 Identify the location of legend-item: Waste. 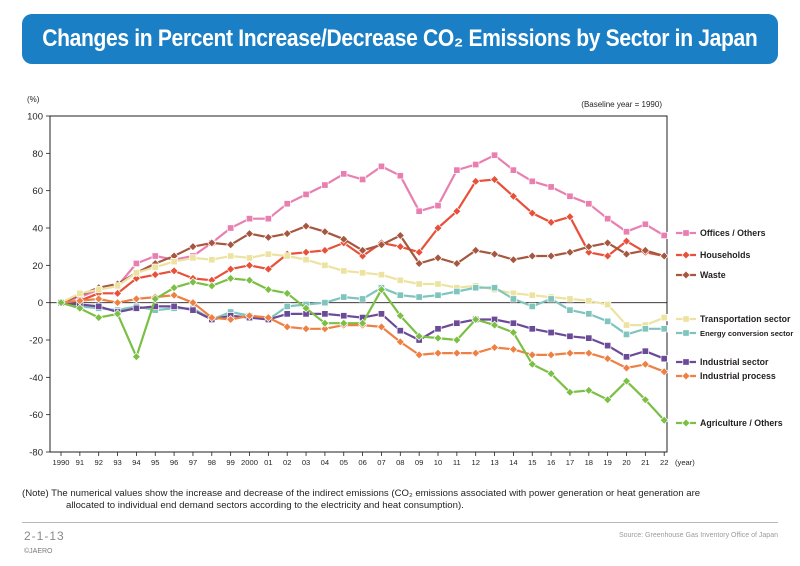
(701, 275).